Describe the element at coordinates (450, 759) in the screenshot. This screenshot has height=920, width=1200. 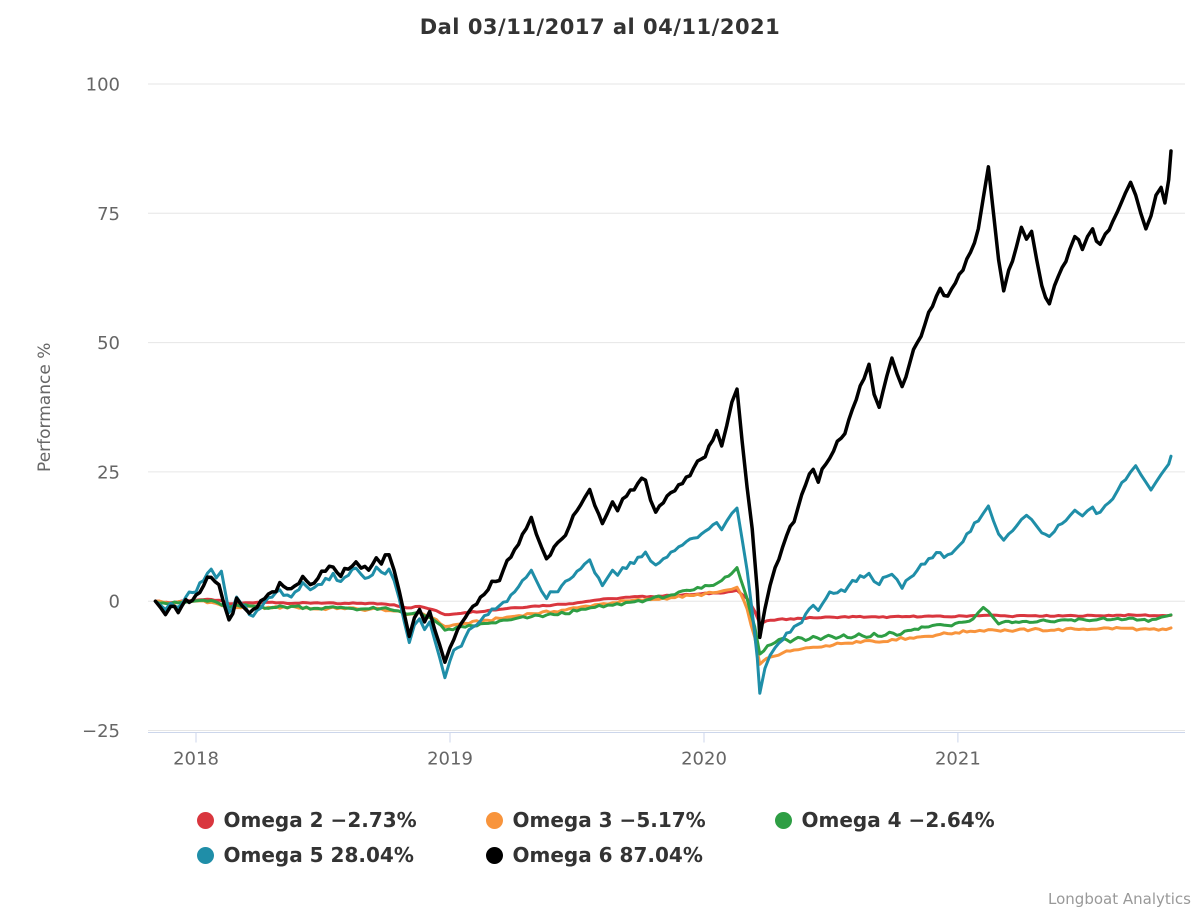
I see `x-tick-label: 2019` at that location.